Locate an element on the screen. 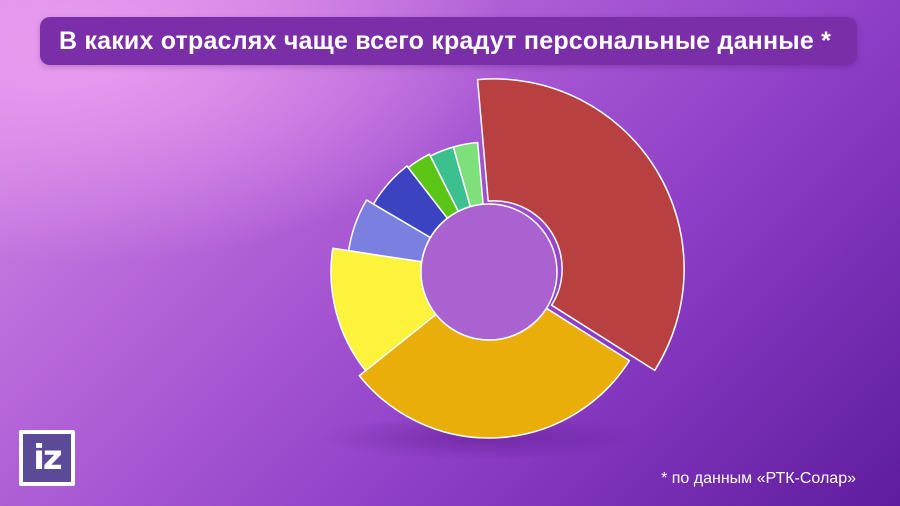 This screenshot has width=900, height=506. izvestia-logo: iz is located at coordinates (47, 458).